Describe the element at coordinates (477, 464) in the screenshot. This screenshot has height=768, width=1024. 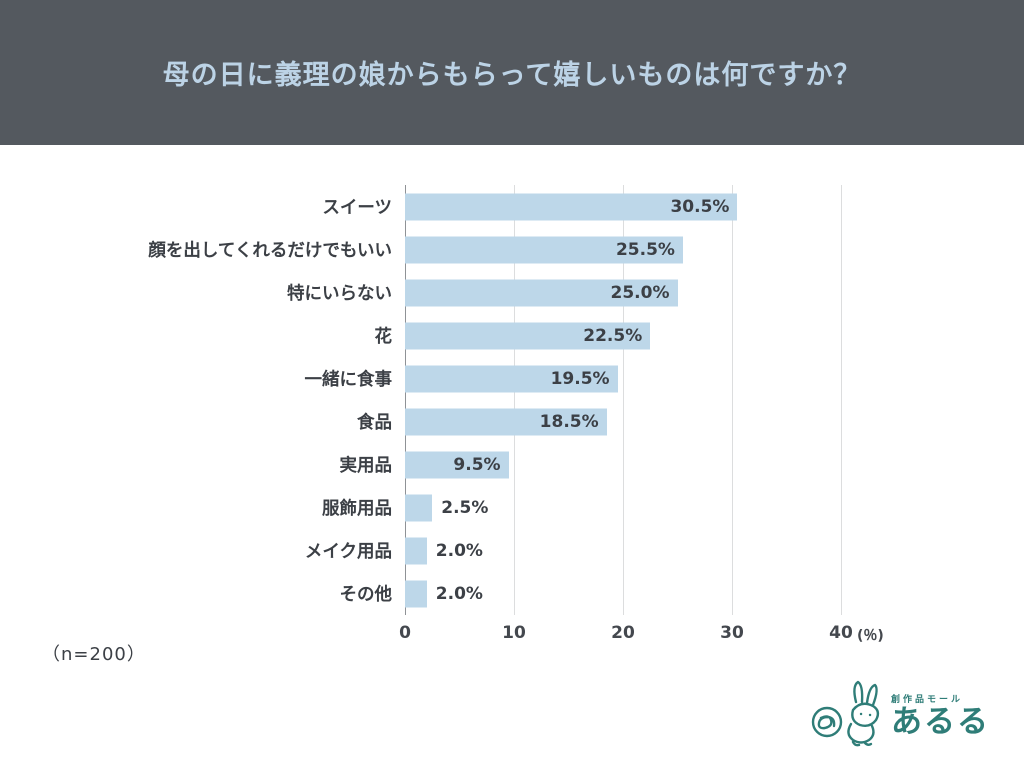
I see `value-label: 9.5%` at that location.